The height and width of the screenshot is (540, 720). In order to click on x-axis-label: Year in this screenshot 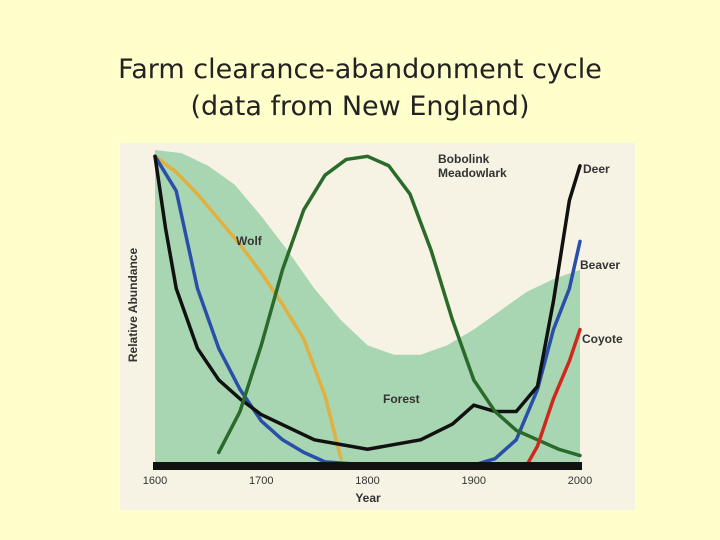, I will do `click(368, 498)`.